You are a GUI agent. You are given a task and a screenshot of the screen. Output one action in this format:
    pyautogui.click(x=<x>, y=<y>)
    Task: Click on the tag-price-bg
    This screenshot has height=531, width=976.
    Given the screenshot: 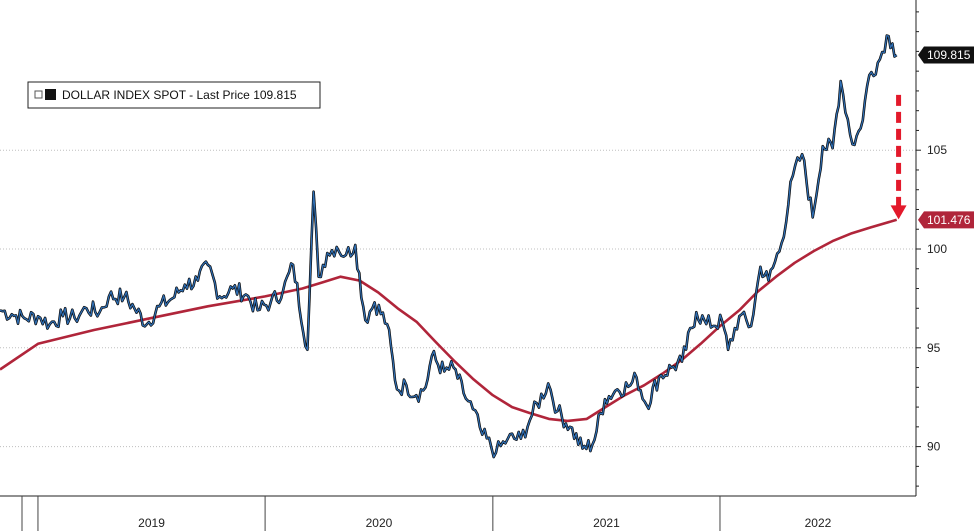 What is the action you would take?
    pyautogui.click(x=946, y=55)
    